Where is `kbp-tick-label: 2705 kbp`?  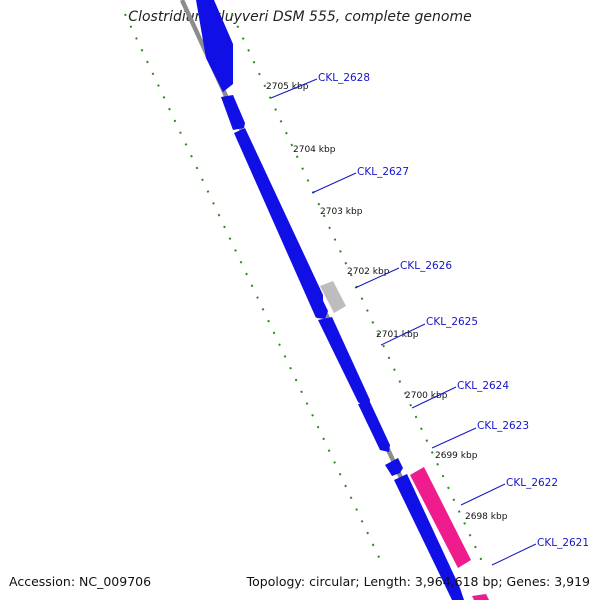
kbp-tick-label: 2705 kbp is located at coordinates (287, 87).